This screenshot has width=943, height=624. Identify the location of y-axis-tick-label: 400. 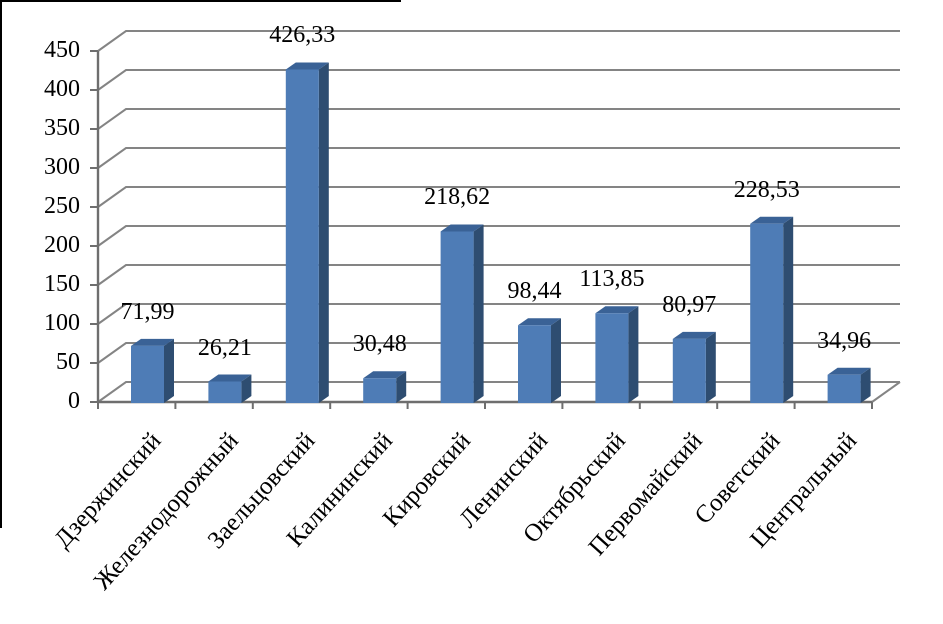
(62, 89).